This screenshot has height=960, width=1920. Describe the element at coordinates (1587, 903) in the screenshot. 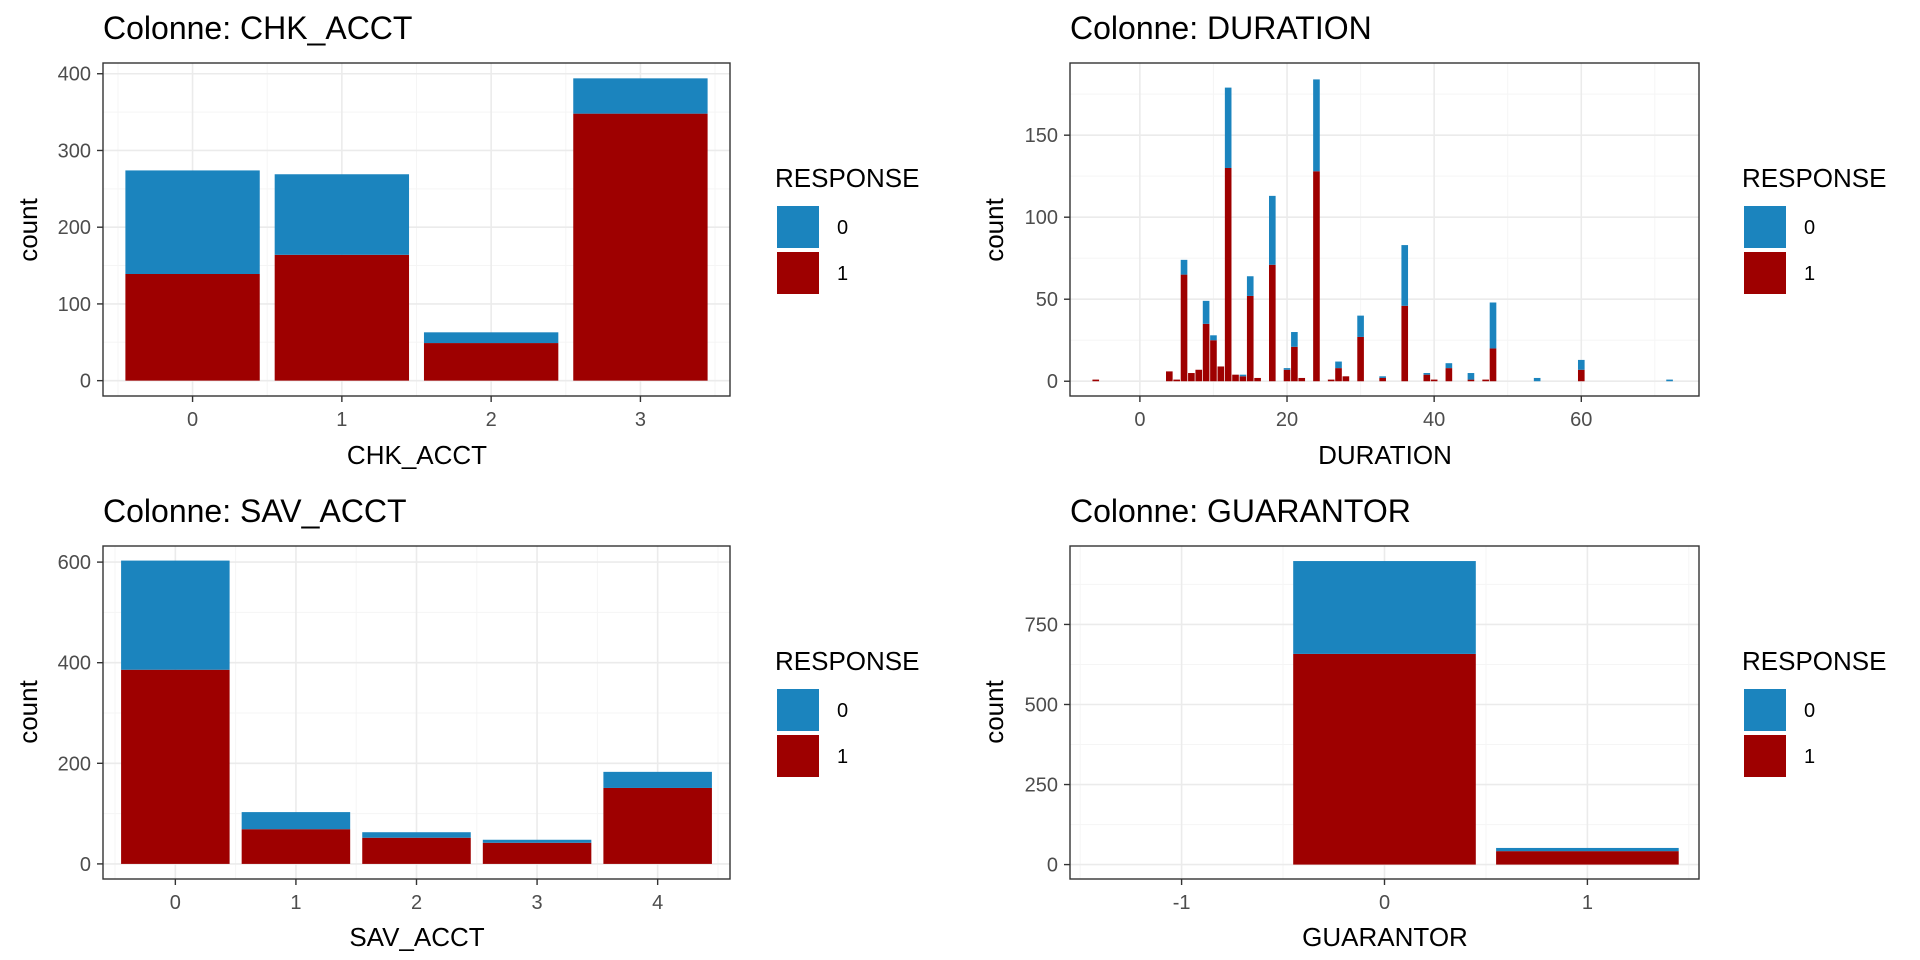

I see `guarantor-x-tick-label: 1` at that location.